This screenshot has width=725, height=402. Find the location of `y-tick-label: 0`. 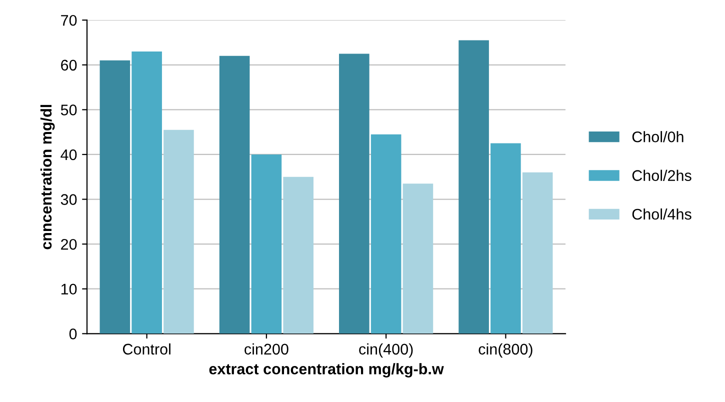

y-tick-label: 0 is located at coordinates (73, 334).